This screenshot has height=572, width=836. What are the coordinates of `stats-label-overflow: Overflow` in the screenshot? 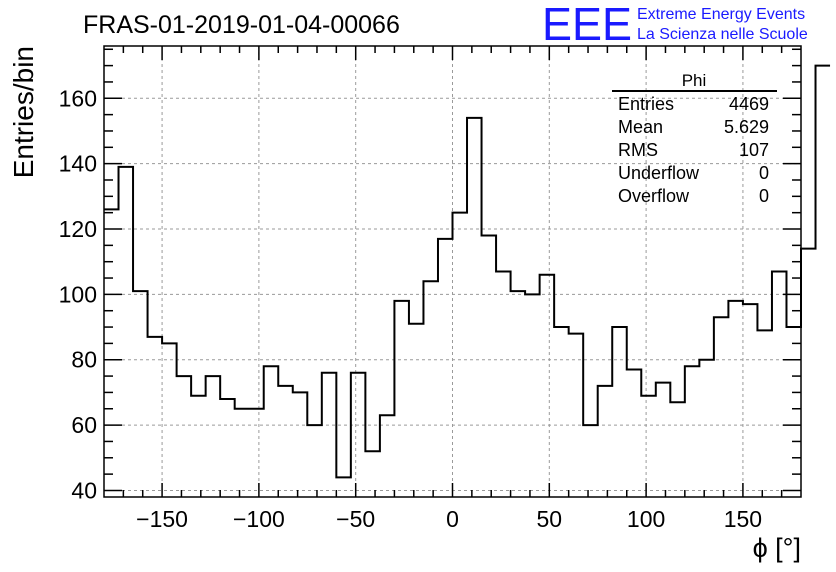 It's located at (654, 196).